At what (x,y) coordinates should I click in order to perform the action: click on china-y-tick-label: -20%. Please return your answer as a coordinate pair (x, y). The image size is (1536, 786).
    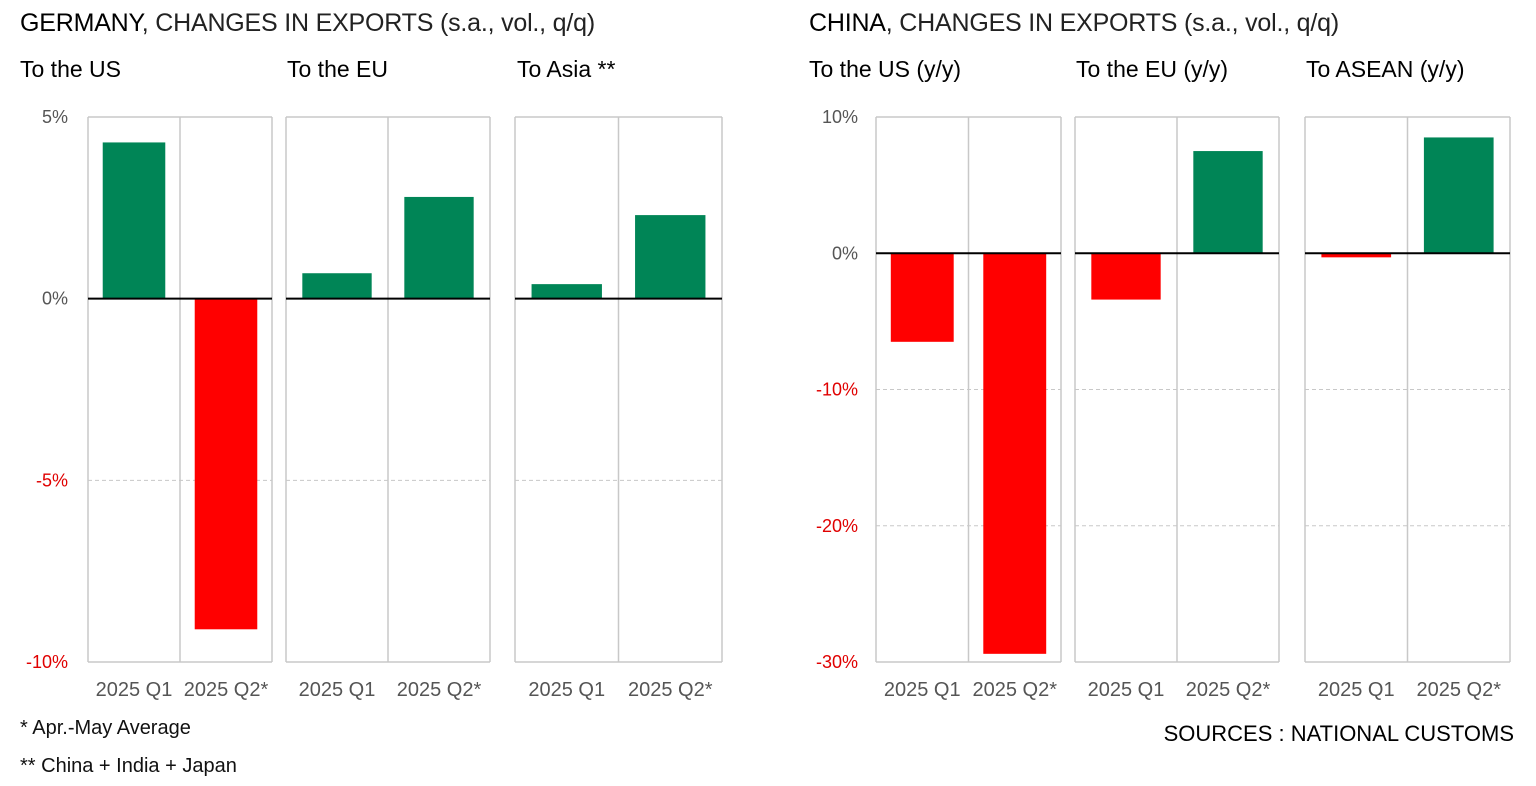
    Looking at the image, I should click on (837, 526).